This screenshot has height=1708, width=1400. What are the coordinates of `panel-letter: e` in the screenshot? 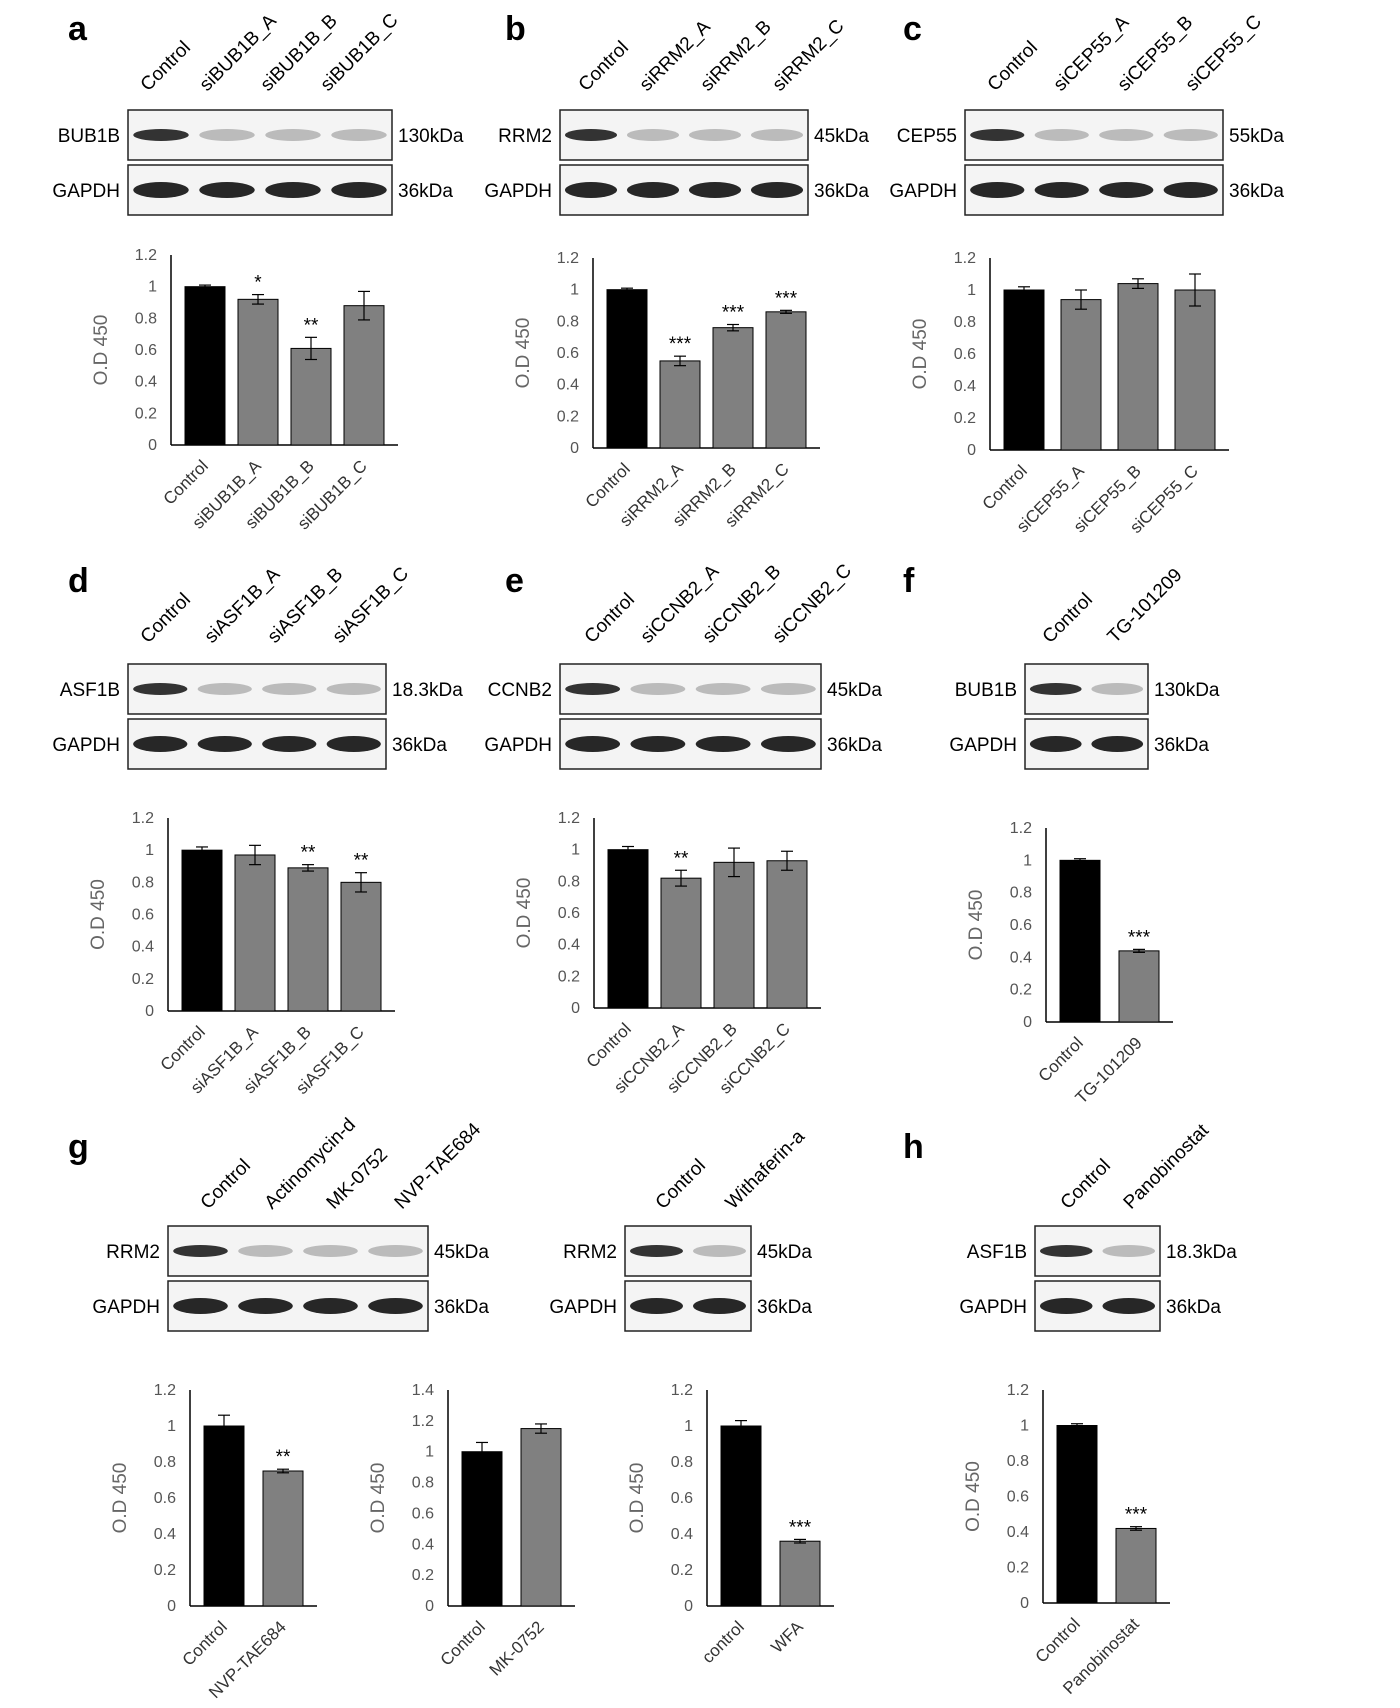 It's located at (514, 581).